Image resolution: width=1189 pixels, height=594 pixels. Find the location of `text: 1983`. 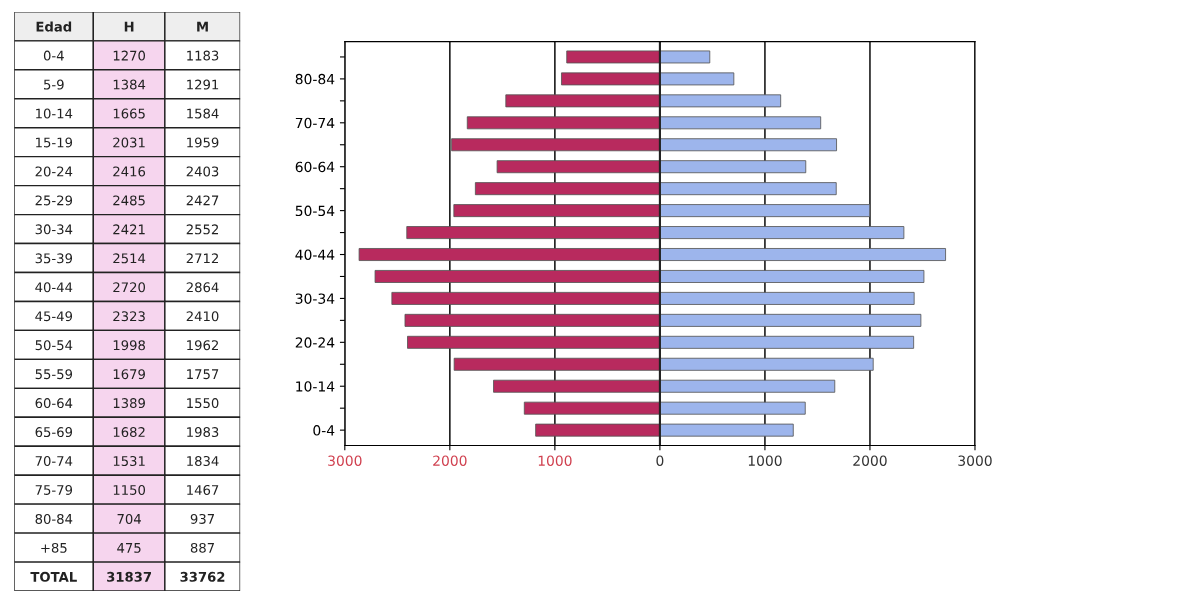

text: 1983 is located at coordinates (203, 432).